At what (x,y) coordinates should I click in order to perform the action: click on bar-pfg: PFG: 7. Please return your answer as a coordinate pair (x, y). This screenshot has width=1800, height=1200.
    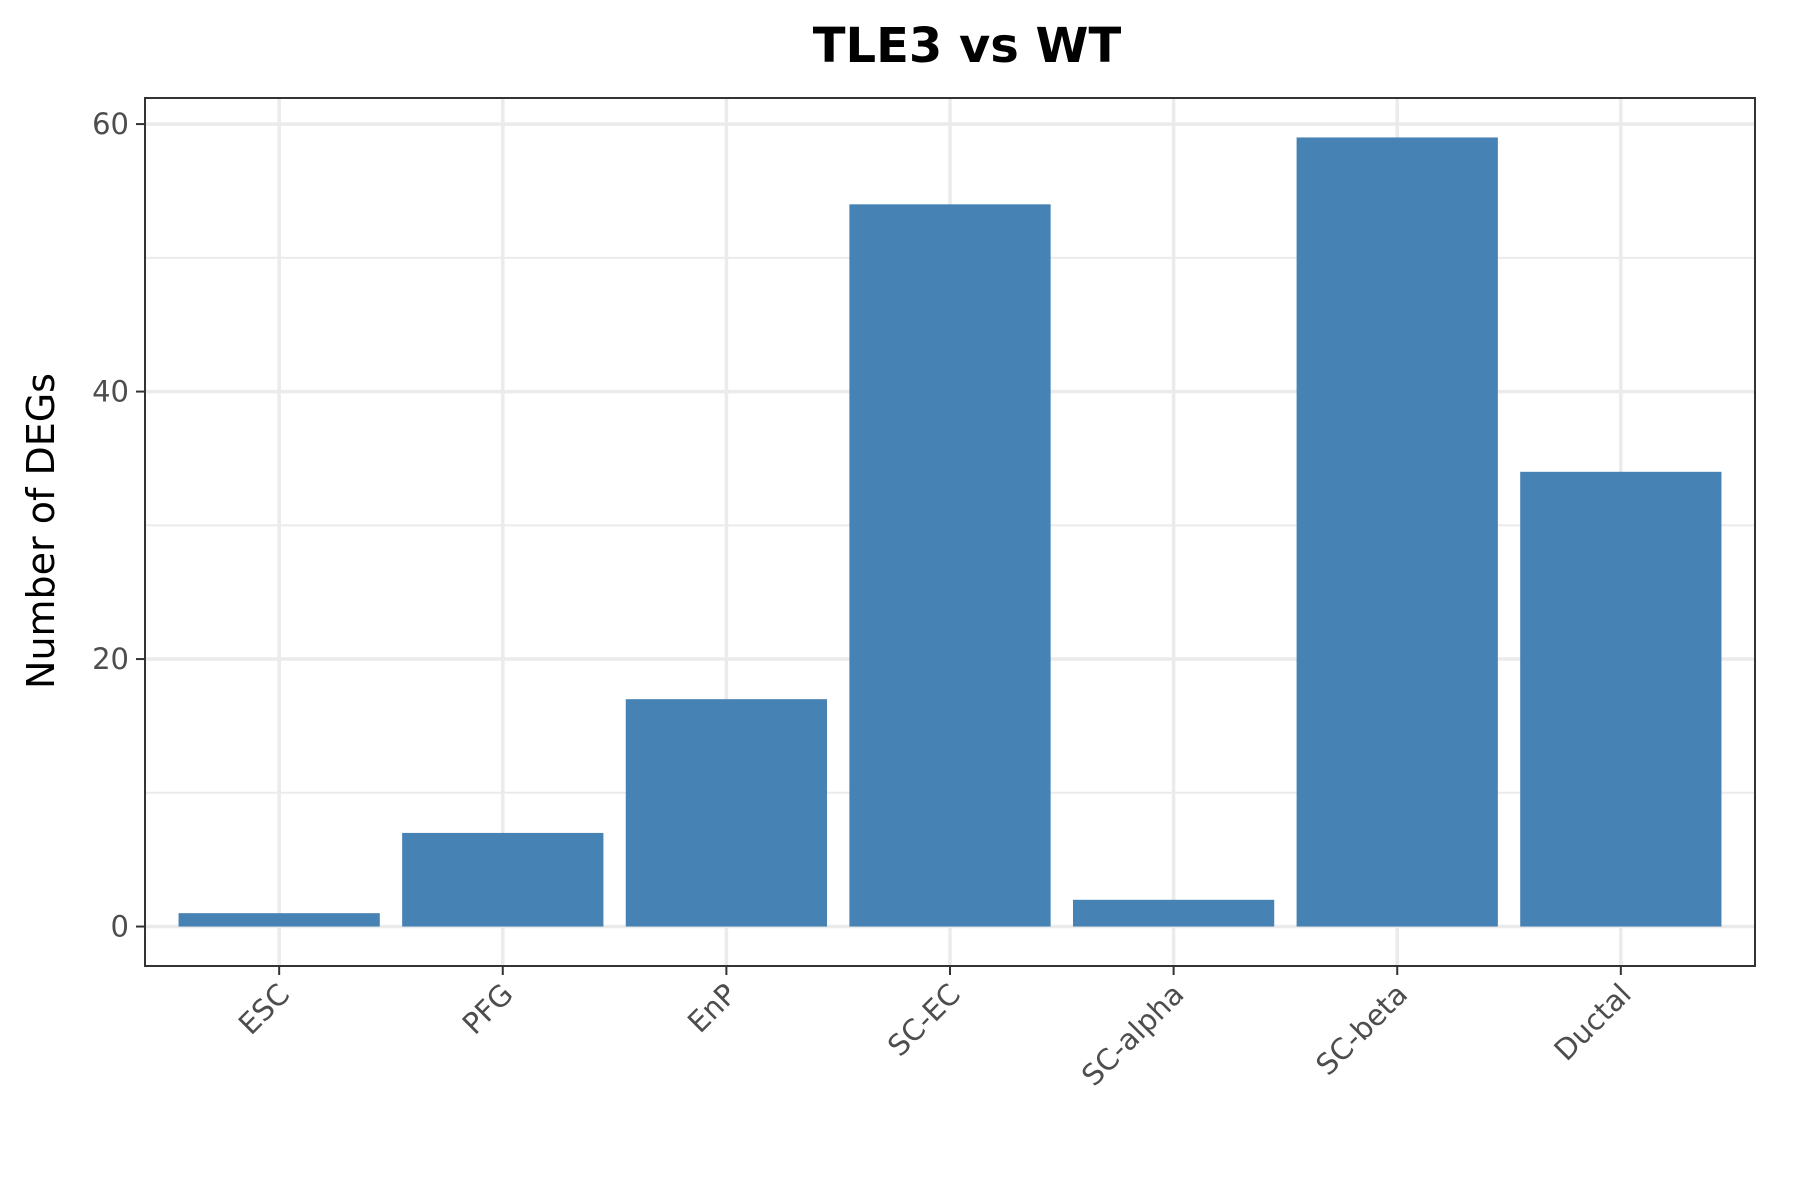
    Looking at the image, I should click on (502, 880).